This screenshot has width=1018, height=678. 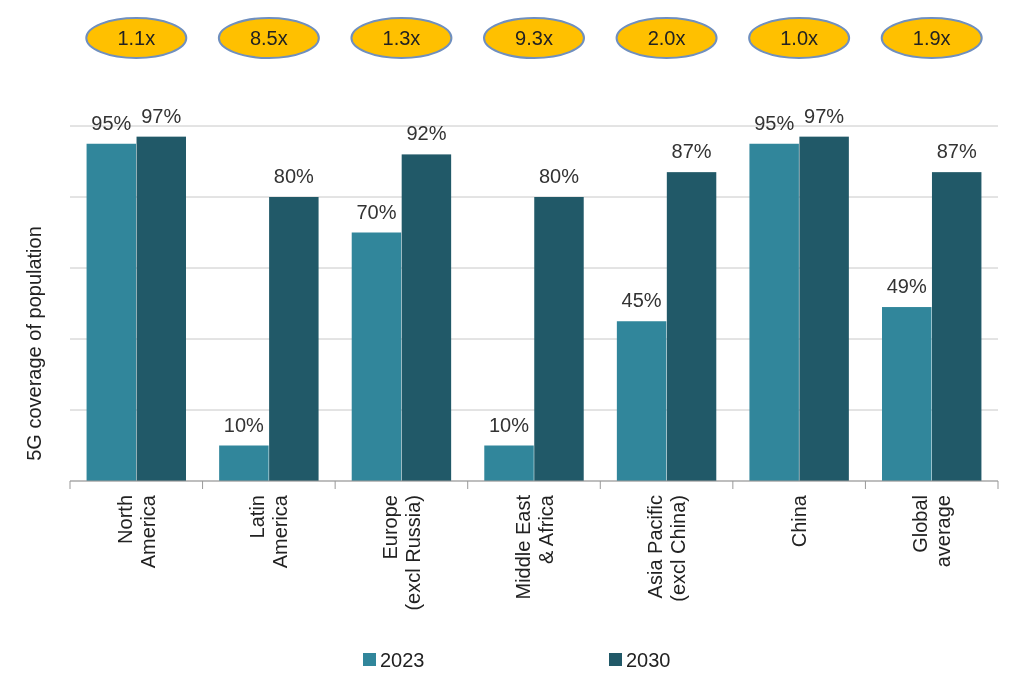 What do you see at coordinates (799, 521) in the screenshot?
I see `x-tick-label: China` at bounding box center [799, 521].